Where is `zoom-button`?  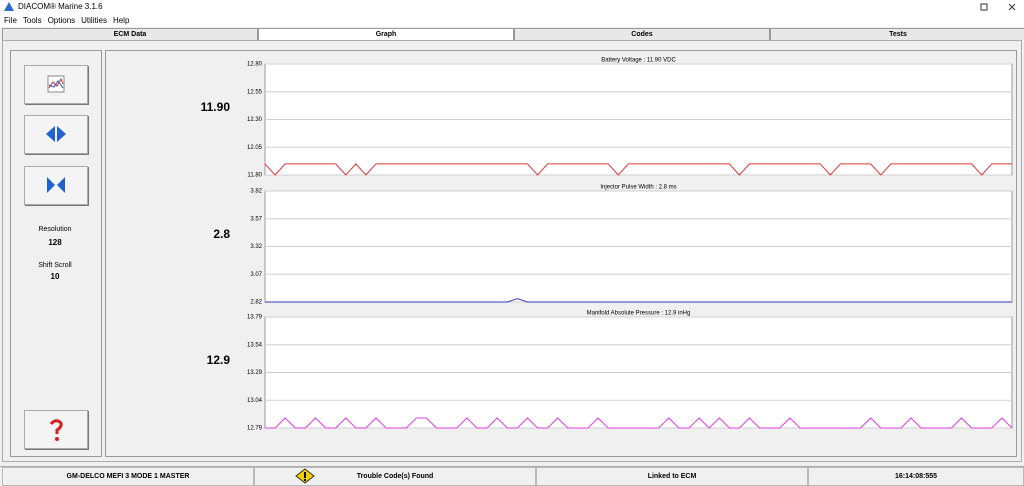
zoom-button is located at coordinates (56, 185).